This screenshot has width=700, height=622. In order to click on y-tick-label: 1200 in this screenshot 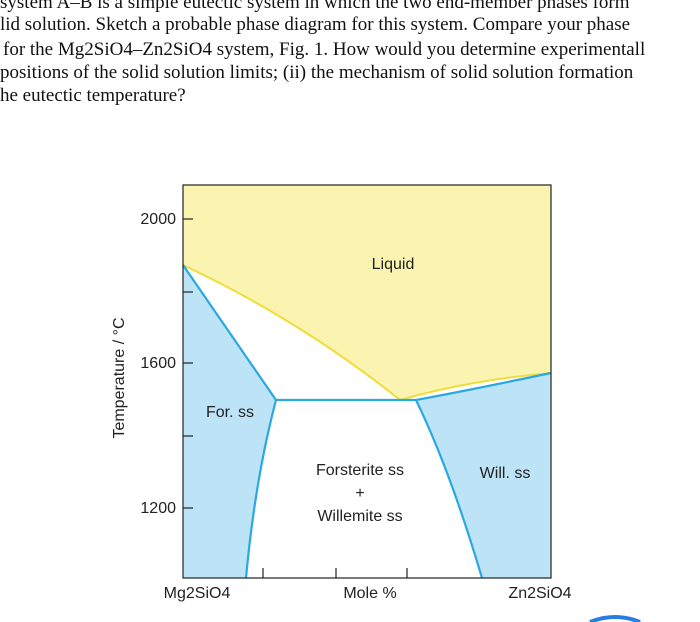, I will do `click(158, 508)`.